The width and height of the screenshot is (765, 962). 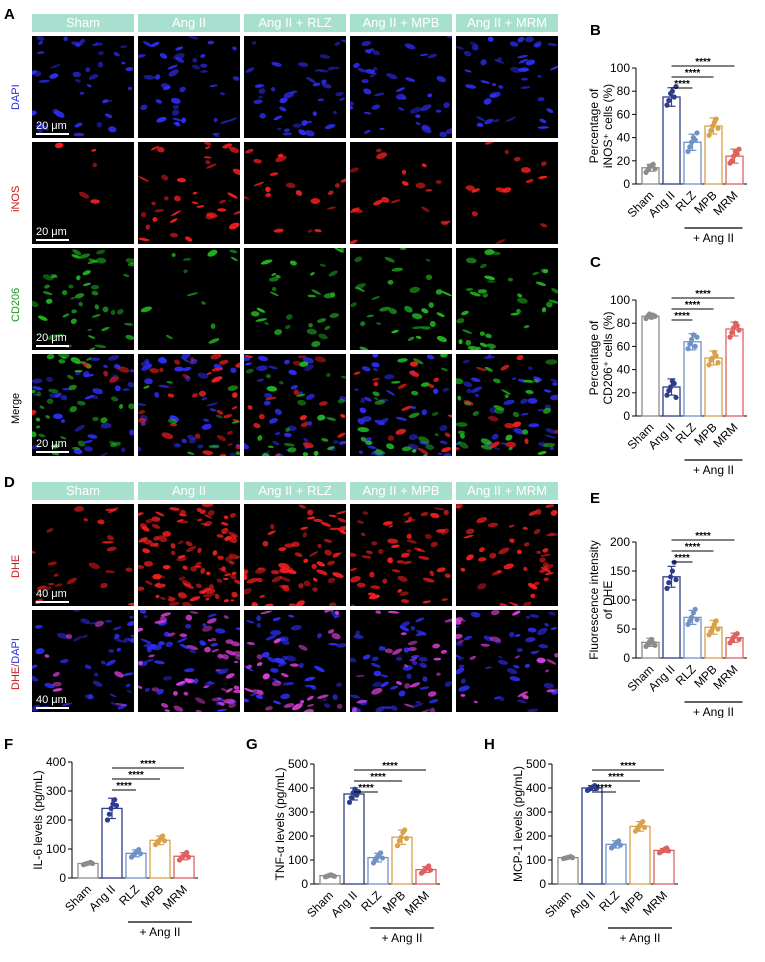 I want to click on y-tick-label: 100, so click(x=620, y=300).